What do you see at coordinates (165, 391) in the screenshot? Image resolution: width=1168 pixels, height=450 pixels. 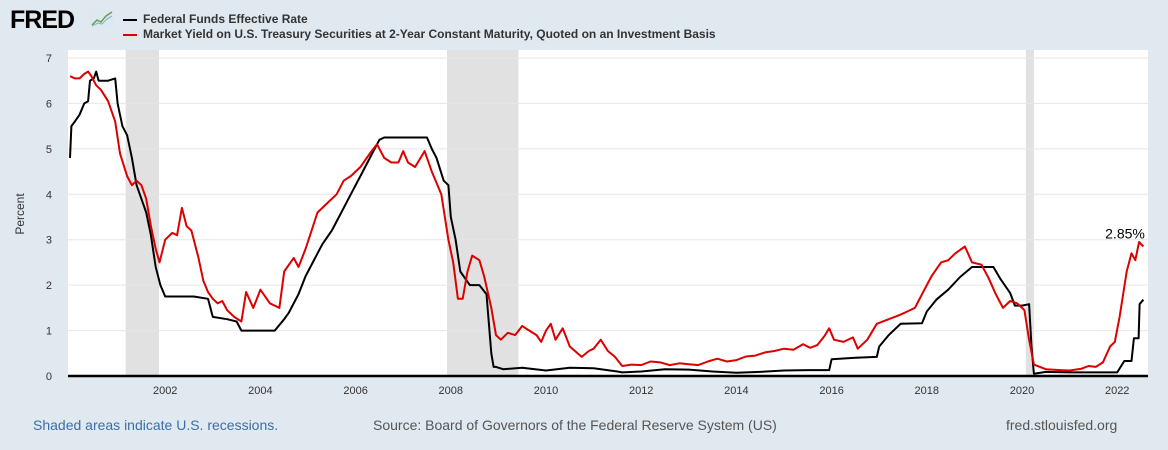 I see `x-tick-label: 2002` at bounding box center [165, 391].